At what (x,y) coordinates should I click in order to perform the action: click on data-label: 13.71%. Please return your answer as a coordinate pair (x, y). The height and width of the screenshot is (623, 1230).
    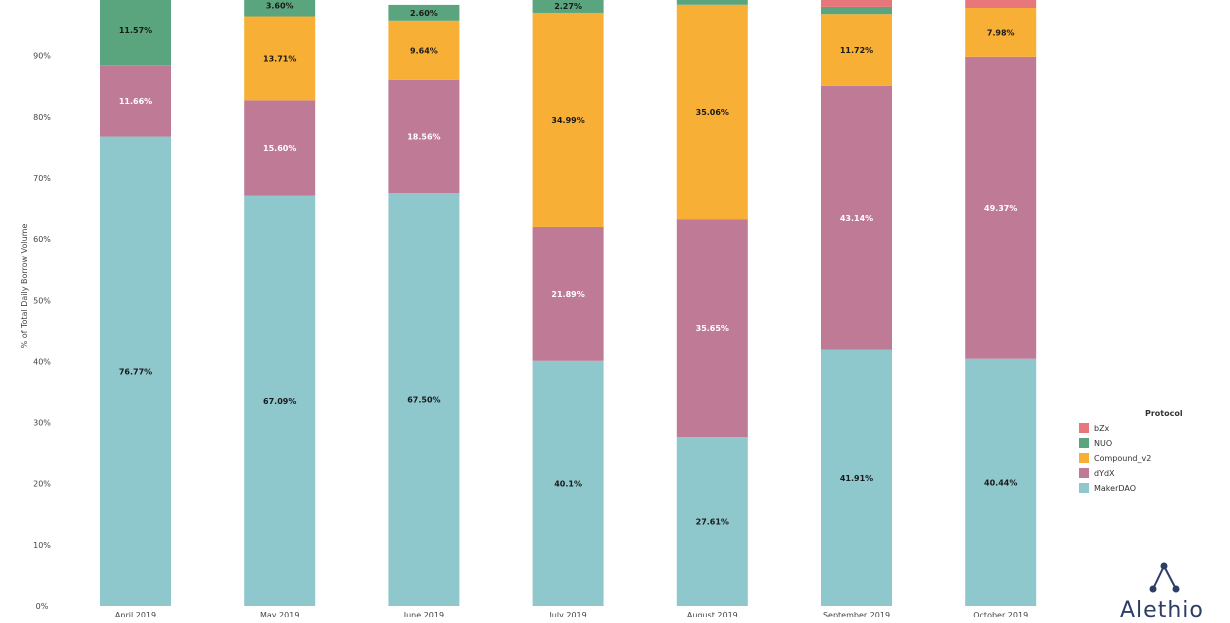
    Looking at the image, I should click on (279, 58).